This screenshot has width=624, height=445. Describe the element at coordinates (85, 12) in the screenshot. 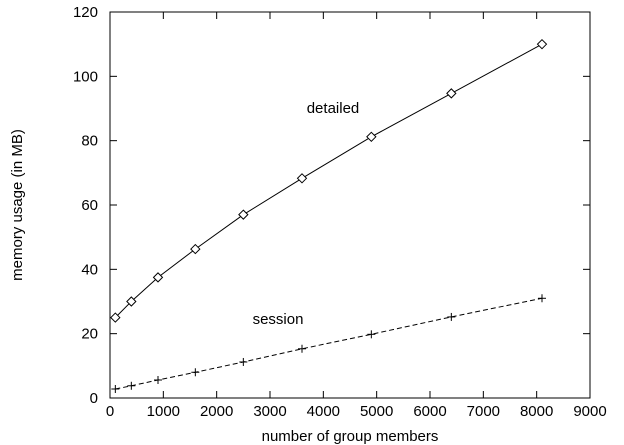

I see `y-tick-label: 120` at that location.